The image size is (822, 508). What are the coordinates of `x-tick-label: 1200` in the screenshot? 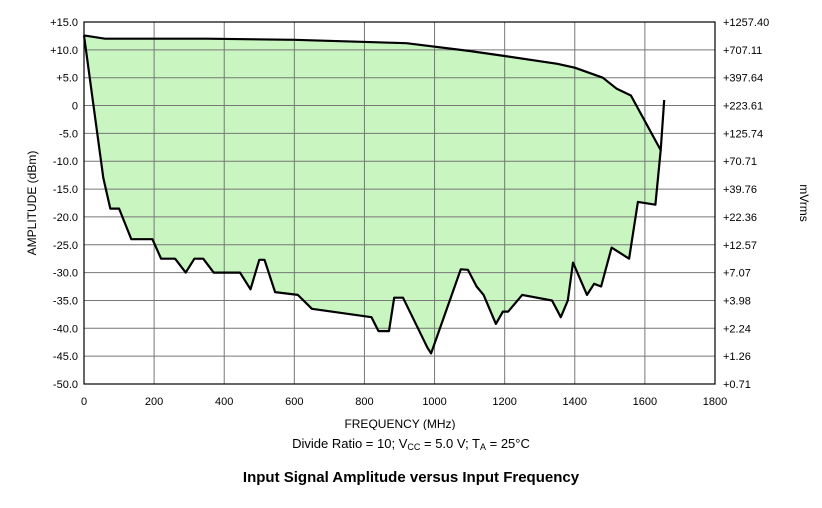 It's located at (504, 402).